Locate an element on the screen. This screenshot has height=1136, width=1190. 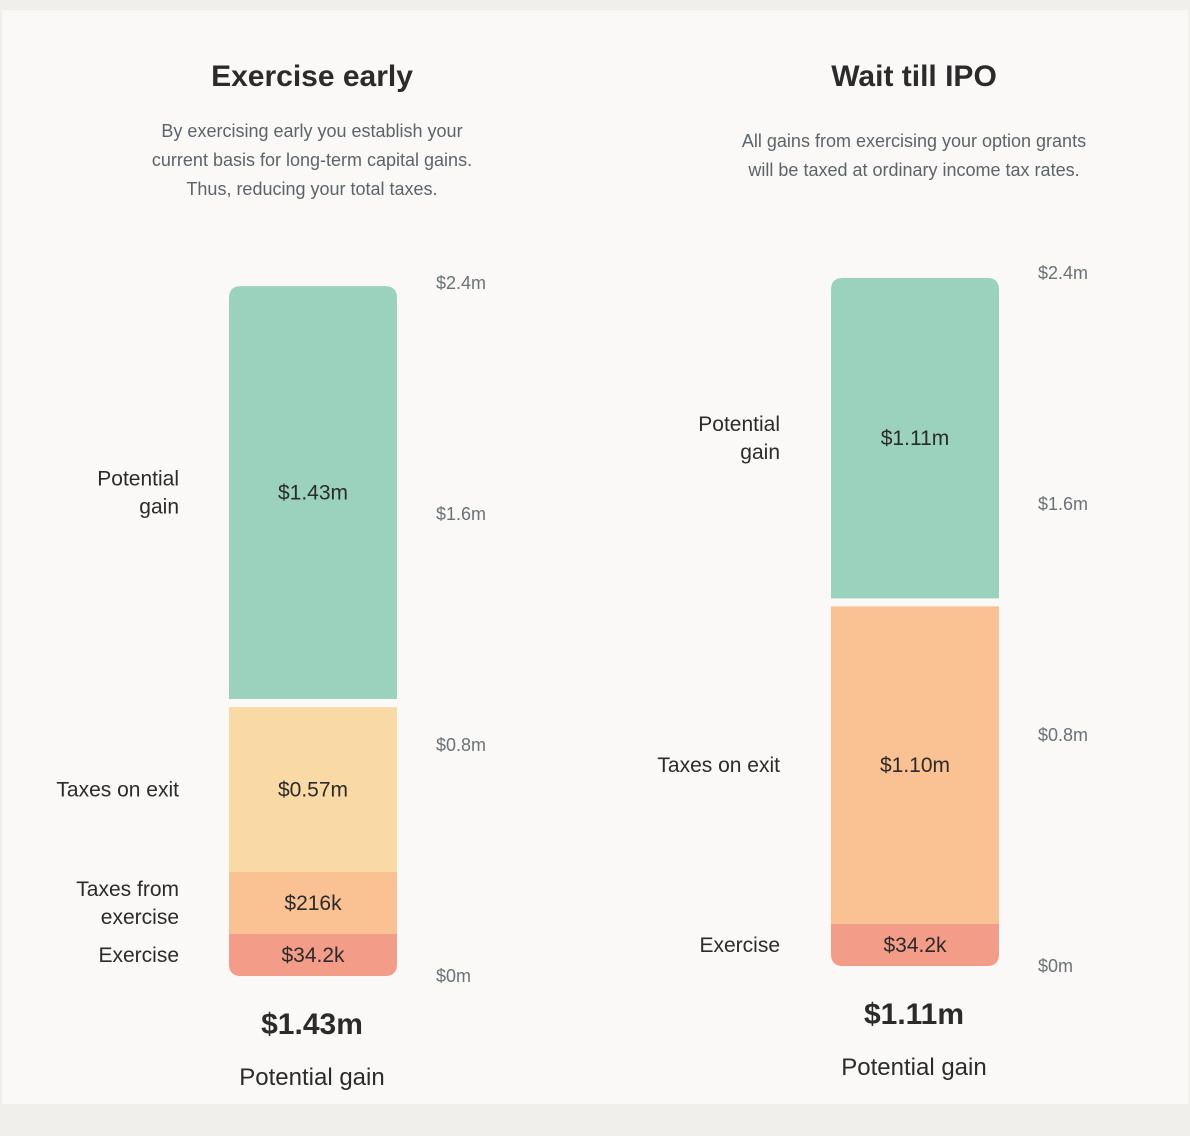
segment-value-label: $1.10m is located at coordinates (915, 765).